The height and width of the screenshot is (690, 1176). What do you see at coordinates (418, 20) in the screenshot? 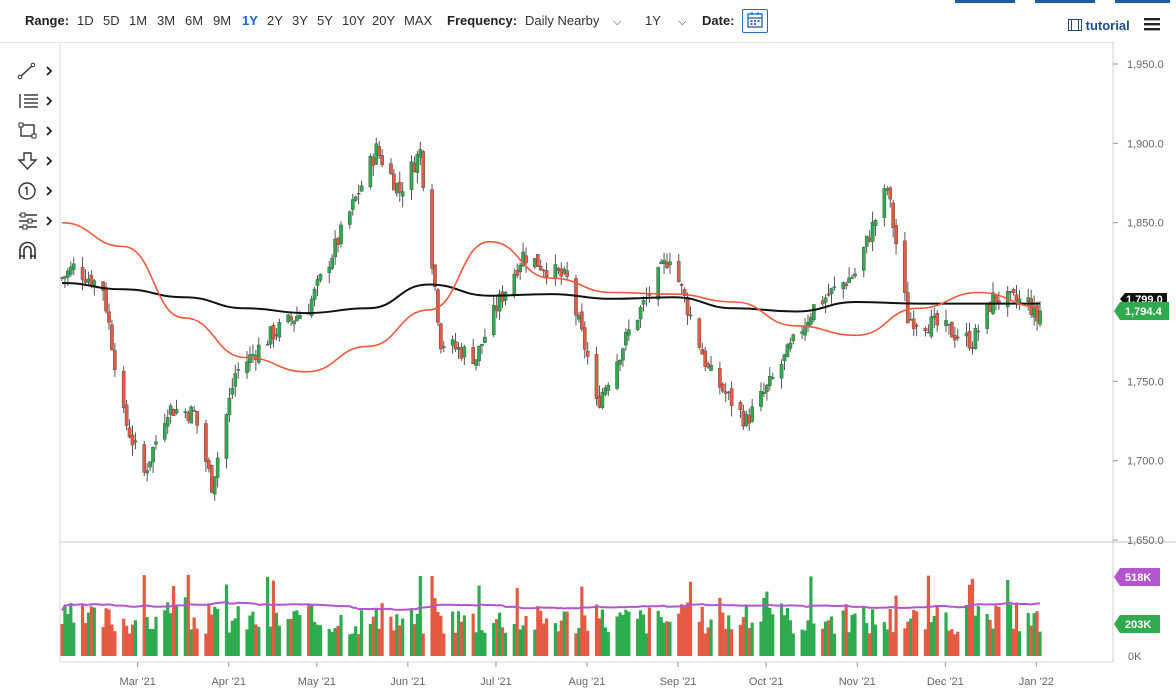
I see `range-button-max: MAX` at bounding box center [418, 20].